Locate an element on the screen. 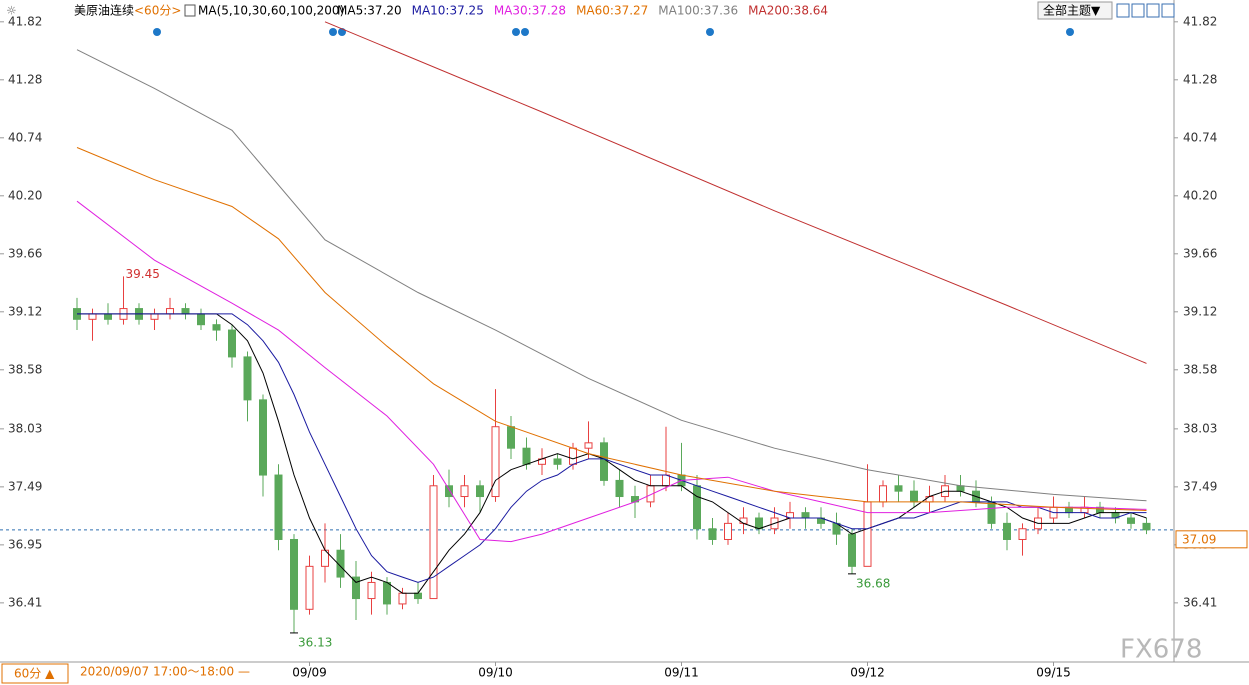  legend-entry: MA10:37.25 is located at coordinates (448, 11).